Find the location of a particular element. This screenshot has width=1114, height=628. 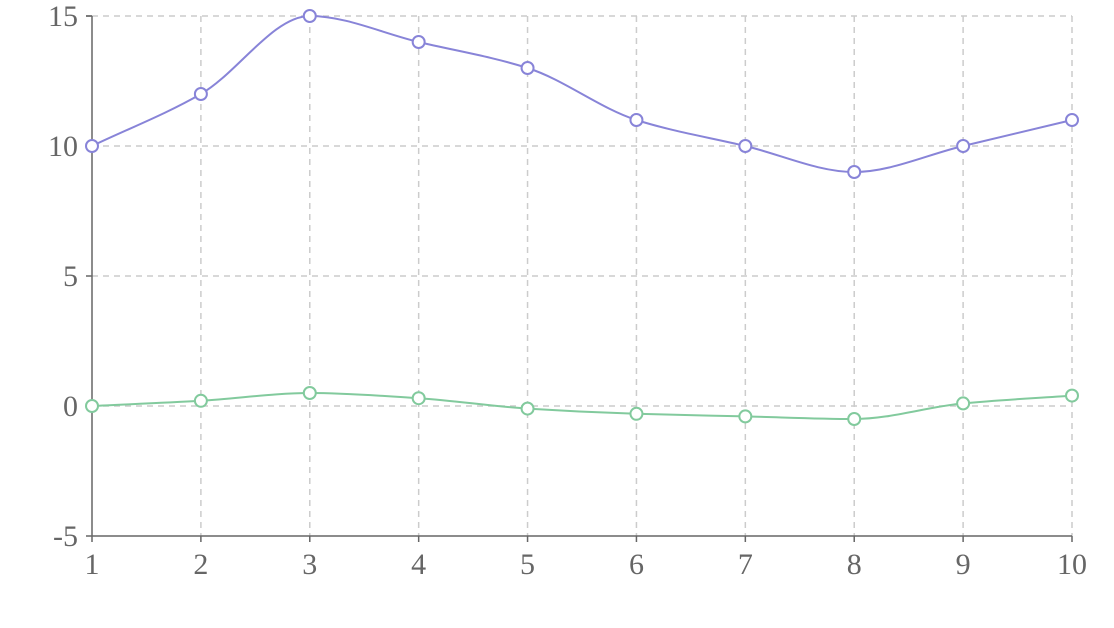

x-tick-label: 6 is located at coordinates (636, 564).